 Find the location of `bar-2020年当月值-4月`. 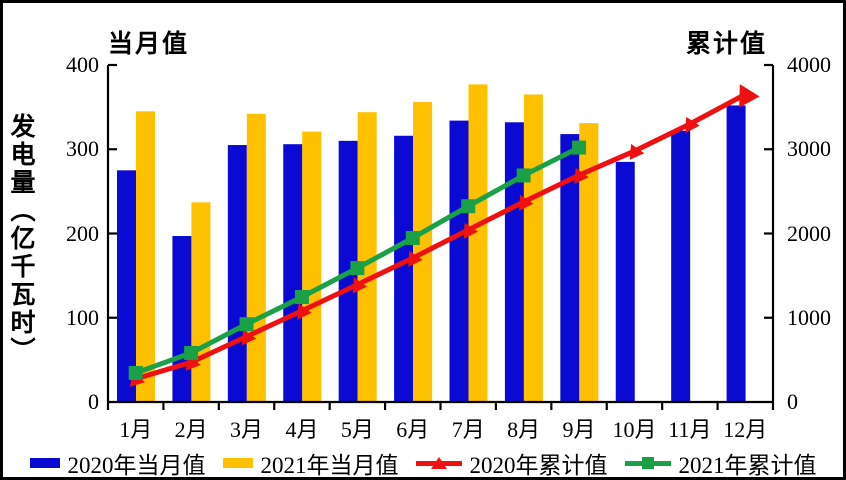

bar-2020年当月值-4月 is located at coordinates (293, 273).